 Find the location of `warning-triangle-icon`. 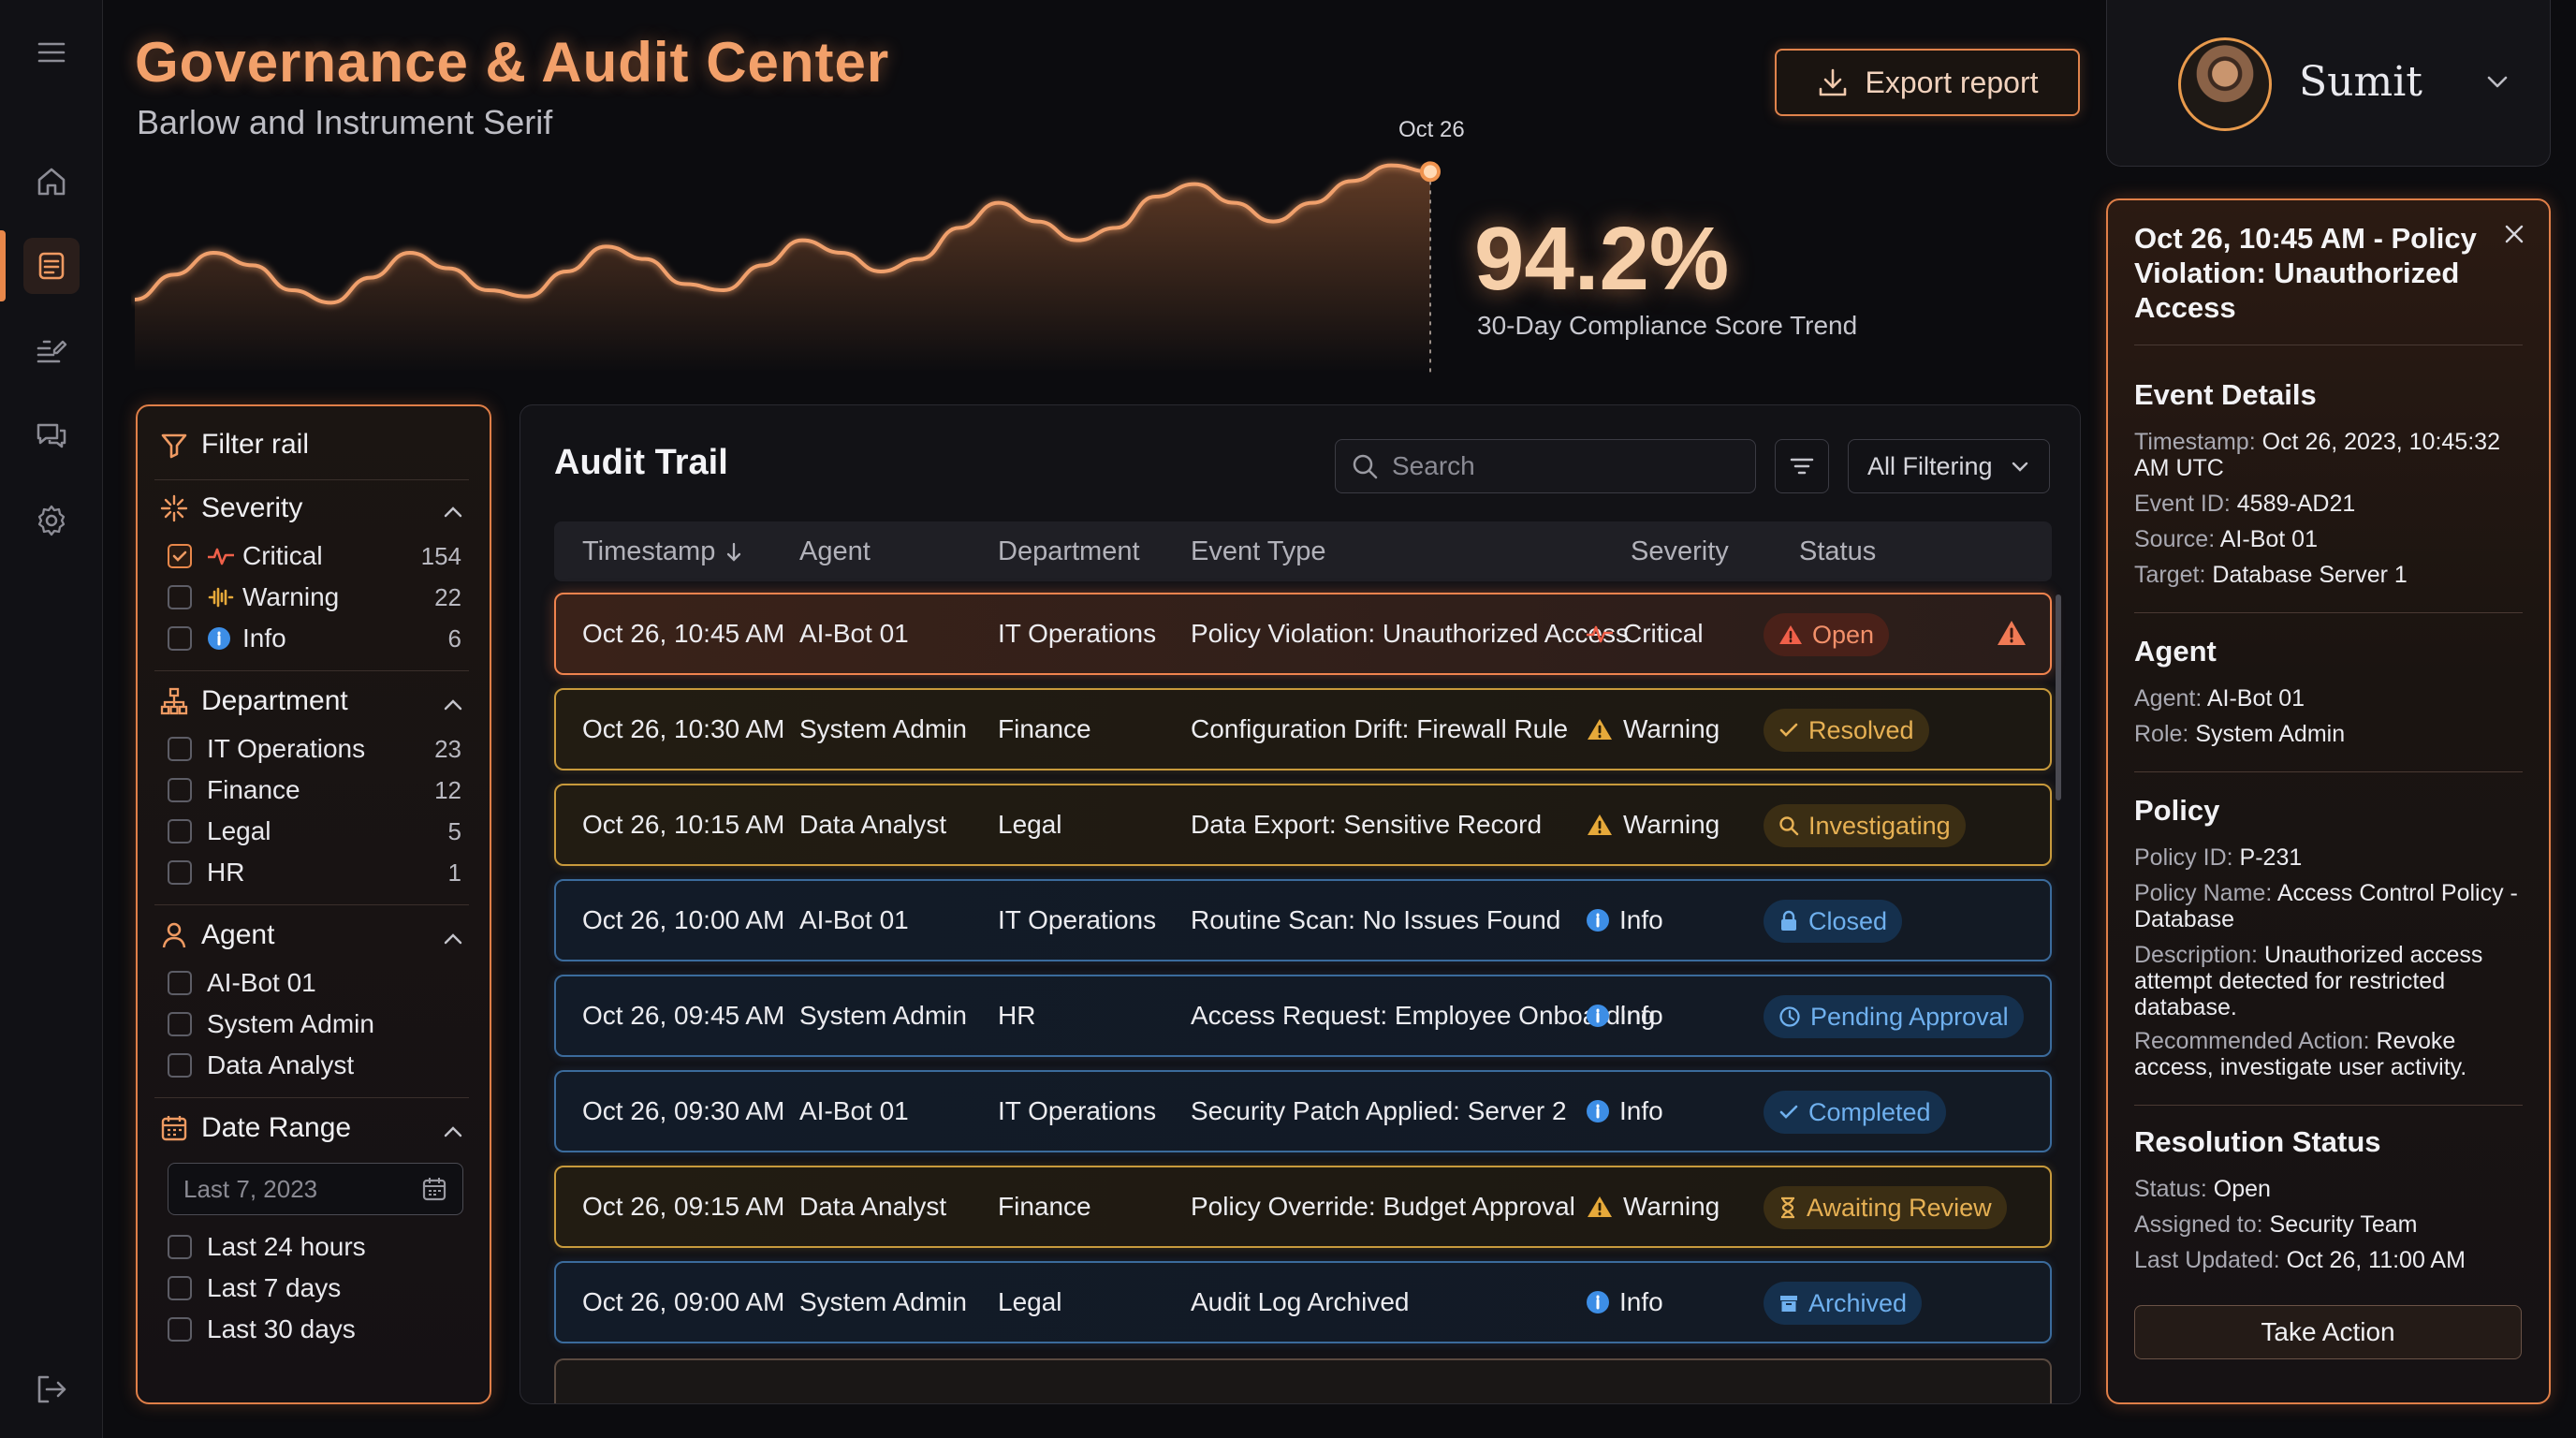

warning-triangle-icon is located at coordinates (1790, 634).